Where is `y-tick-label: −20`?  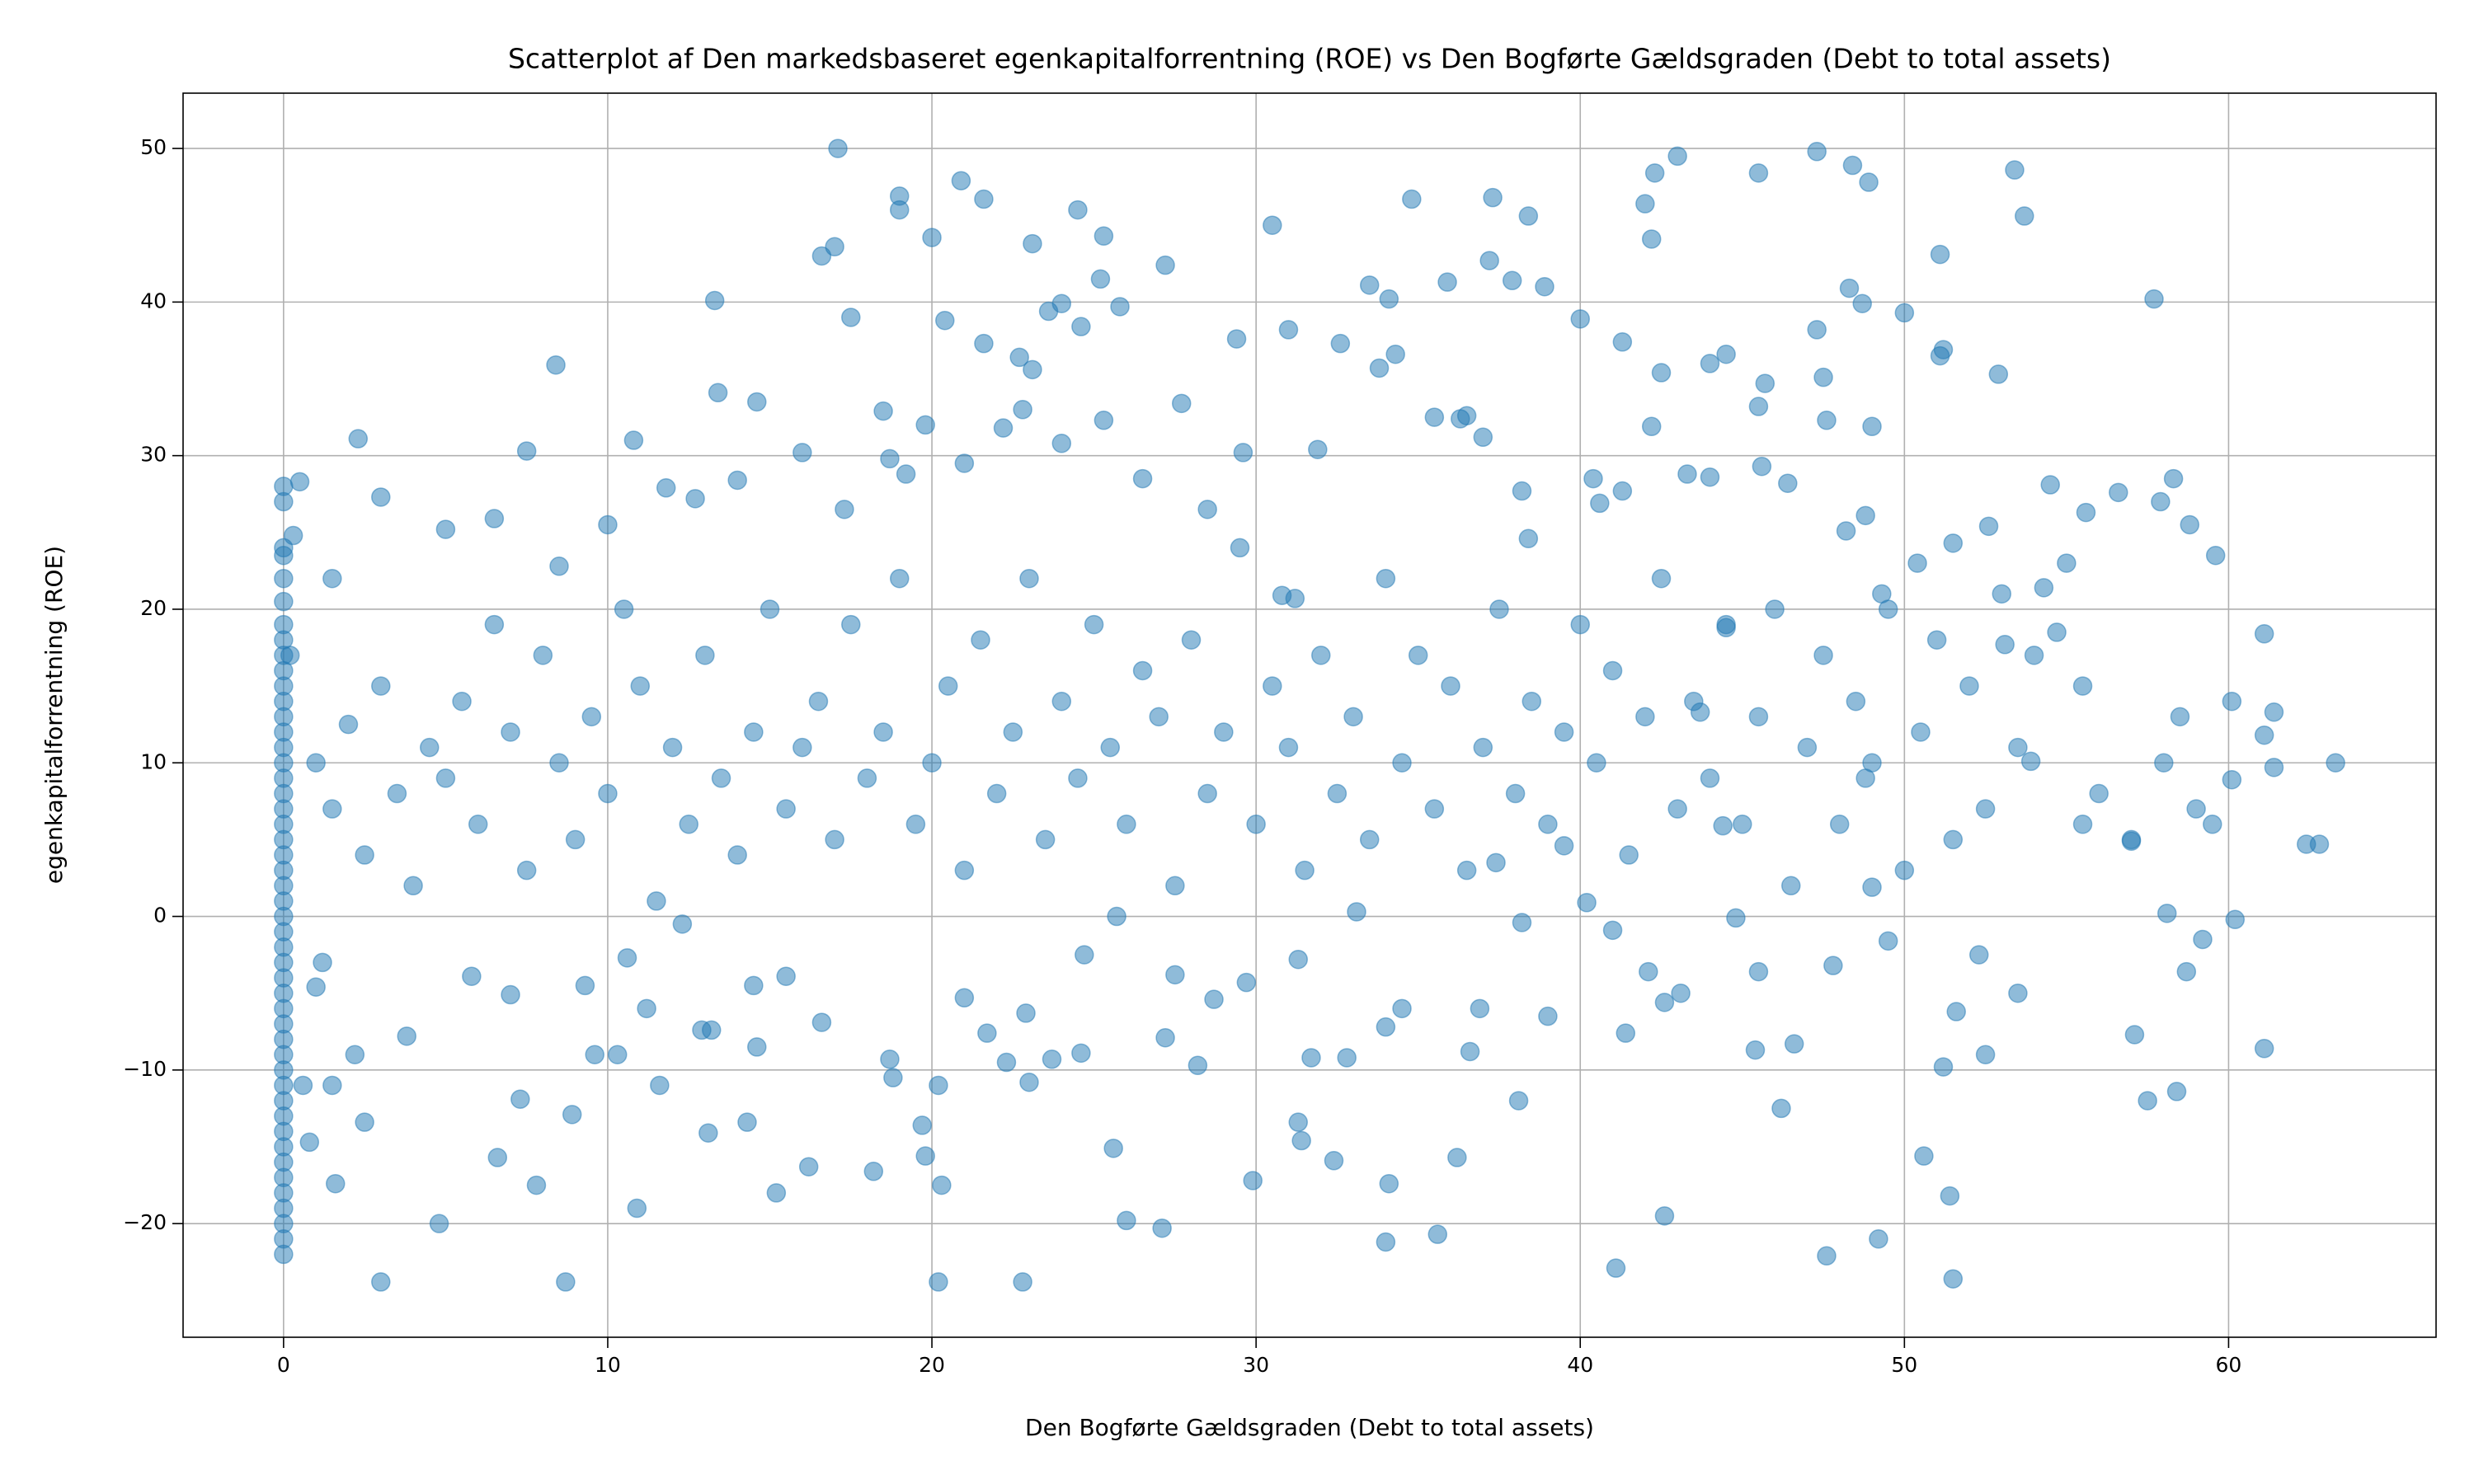 y-tick-label: −20 is located at coordinates (145, 1222).